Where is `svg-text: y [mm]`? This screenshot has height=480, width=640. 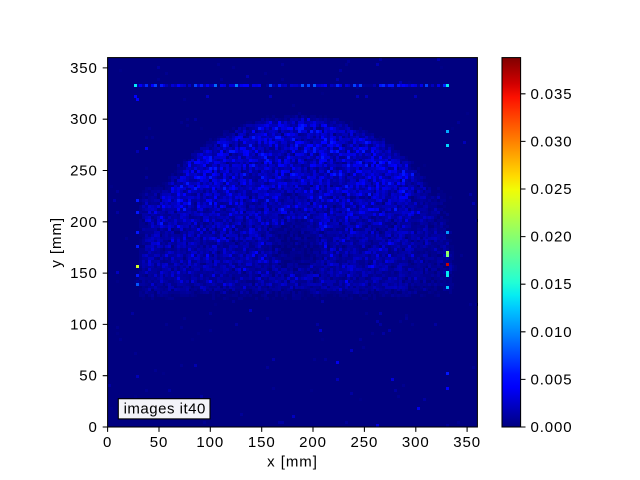
svg-text: y [mm] is located at coordinates (56, 242).